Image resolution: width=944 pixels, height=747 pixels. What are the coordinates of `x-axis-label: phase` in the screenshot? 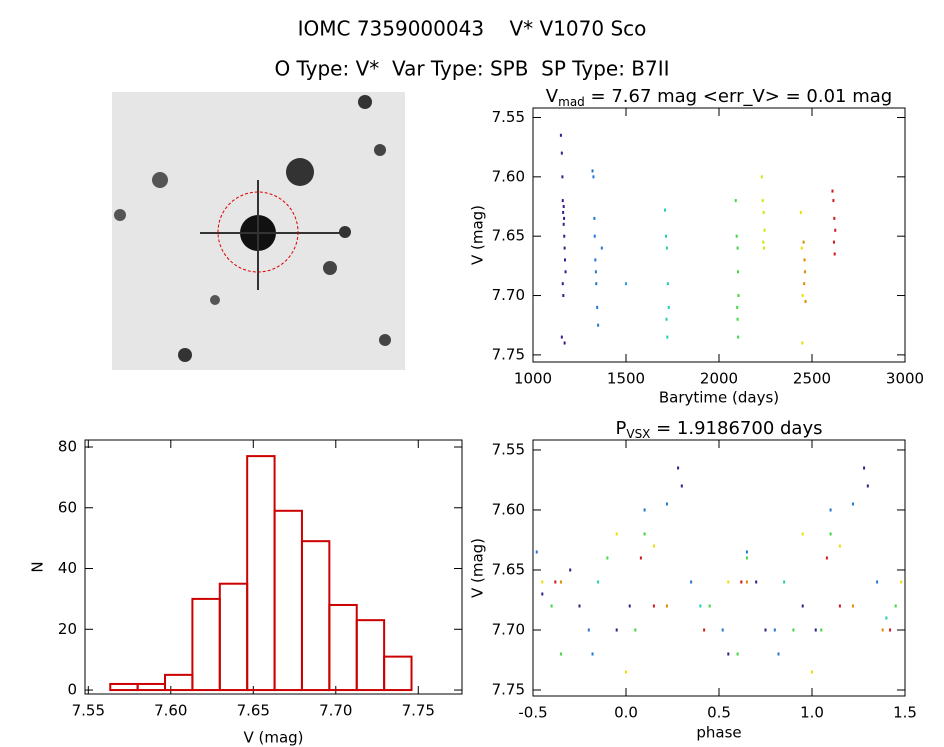 It's located at (718, 733).